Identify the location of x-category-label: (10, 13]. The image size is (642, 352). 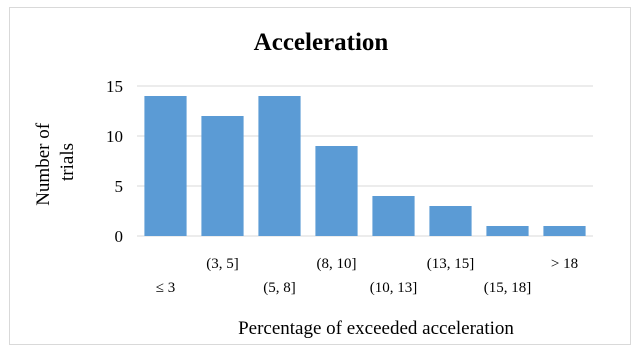
(394, 288).